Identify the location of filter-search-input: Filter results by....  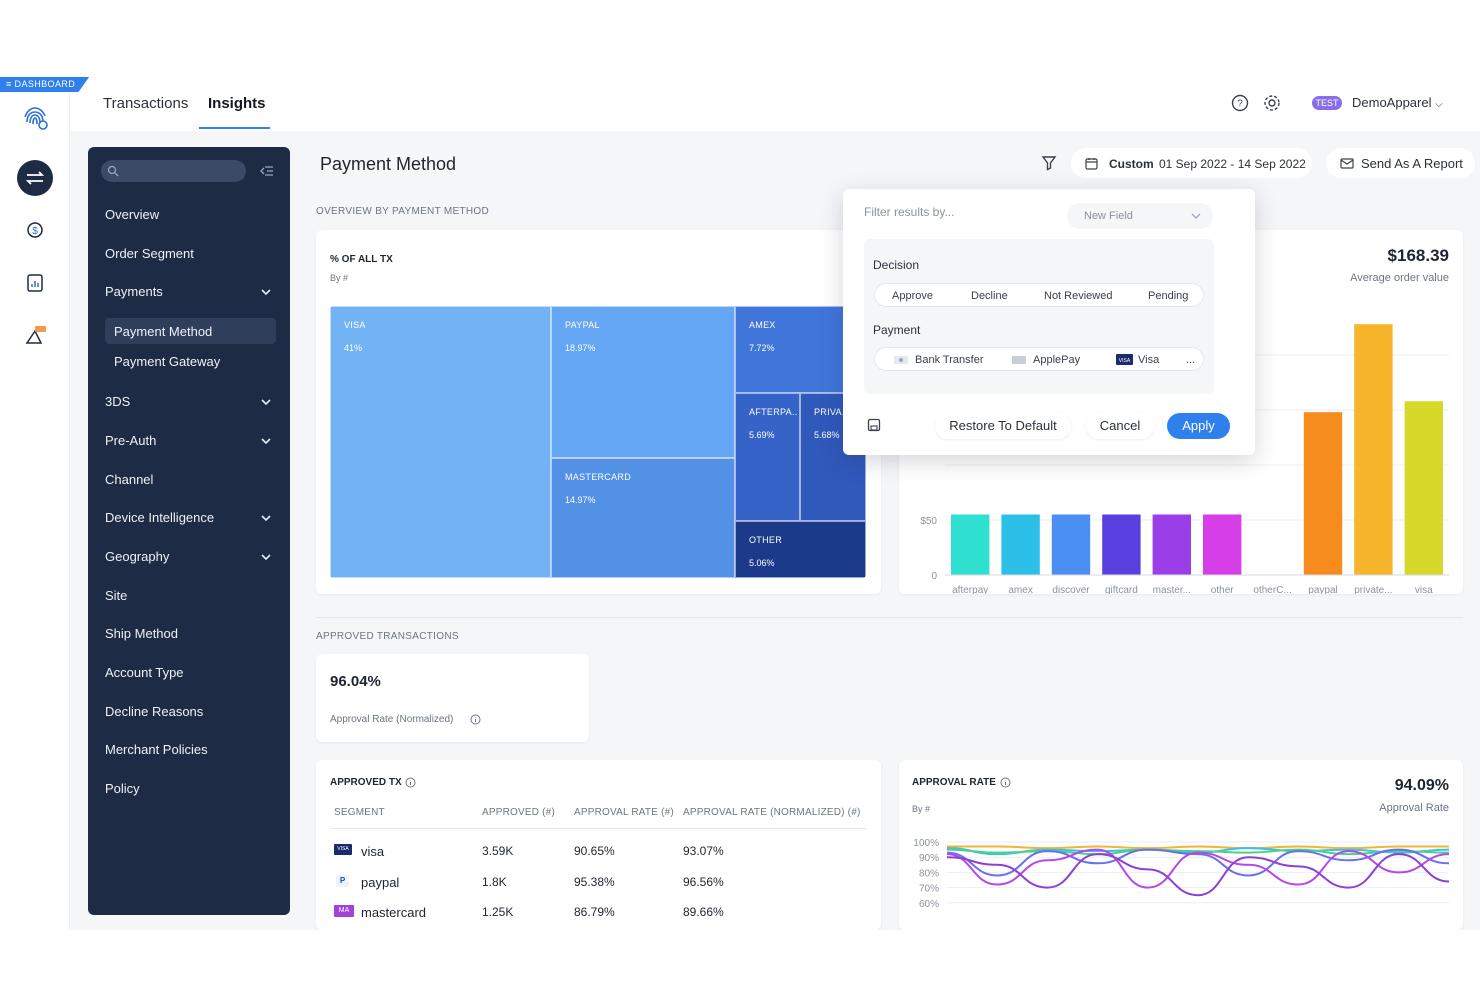
(909, 212).